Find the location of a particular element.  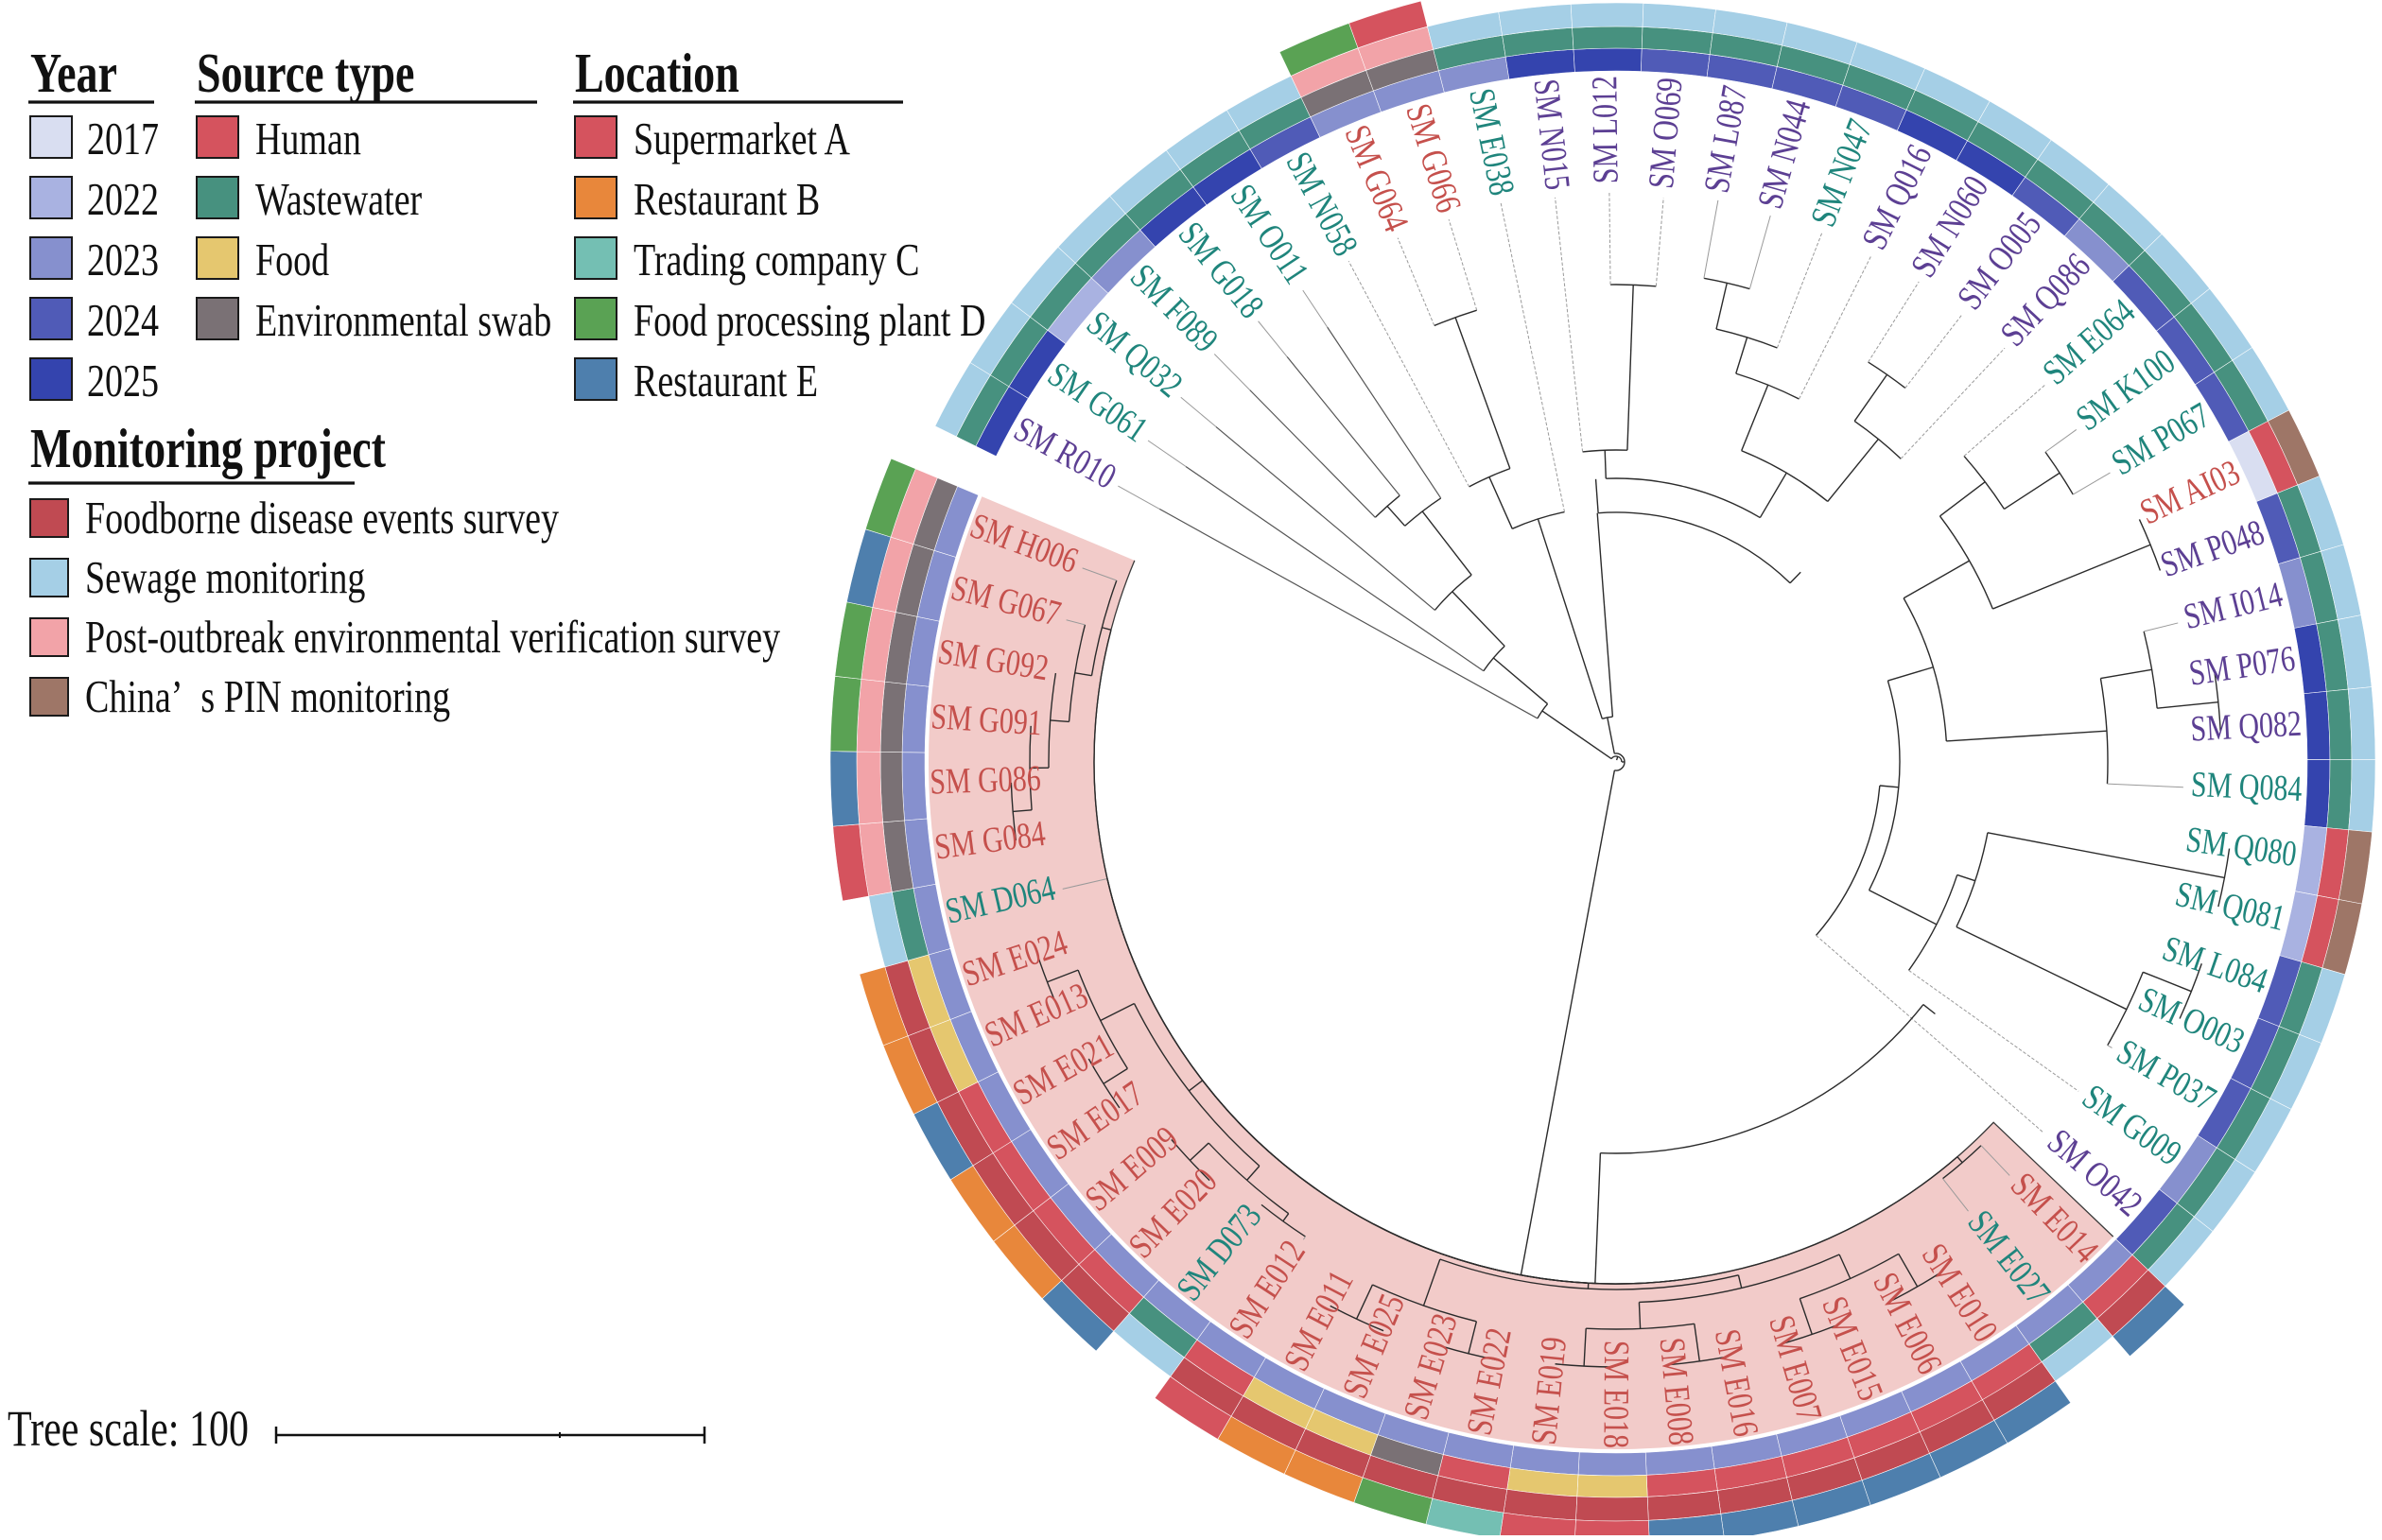

svg-text: Trading company C is located at coordinates (776, 260).